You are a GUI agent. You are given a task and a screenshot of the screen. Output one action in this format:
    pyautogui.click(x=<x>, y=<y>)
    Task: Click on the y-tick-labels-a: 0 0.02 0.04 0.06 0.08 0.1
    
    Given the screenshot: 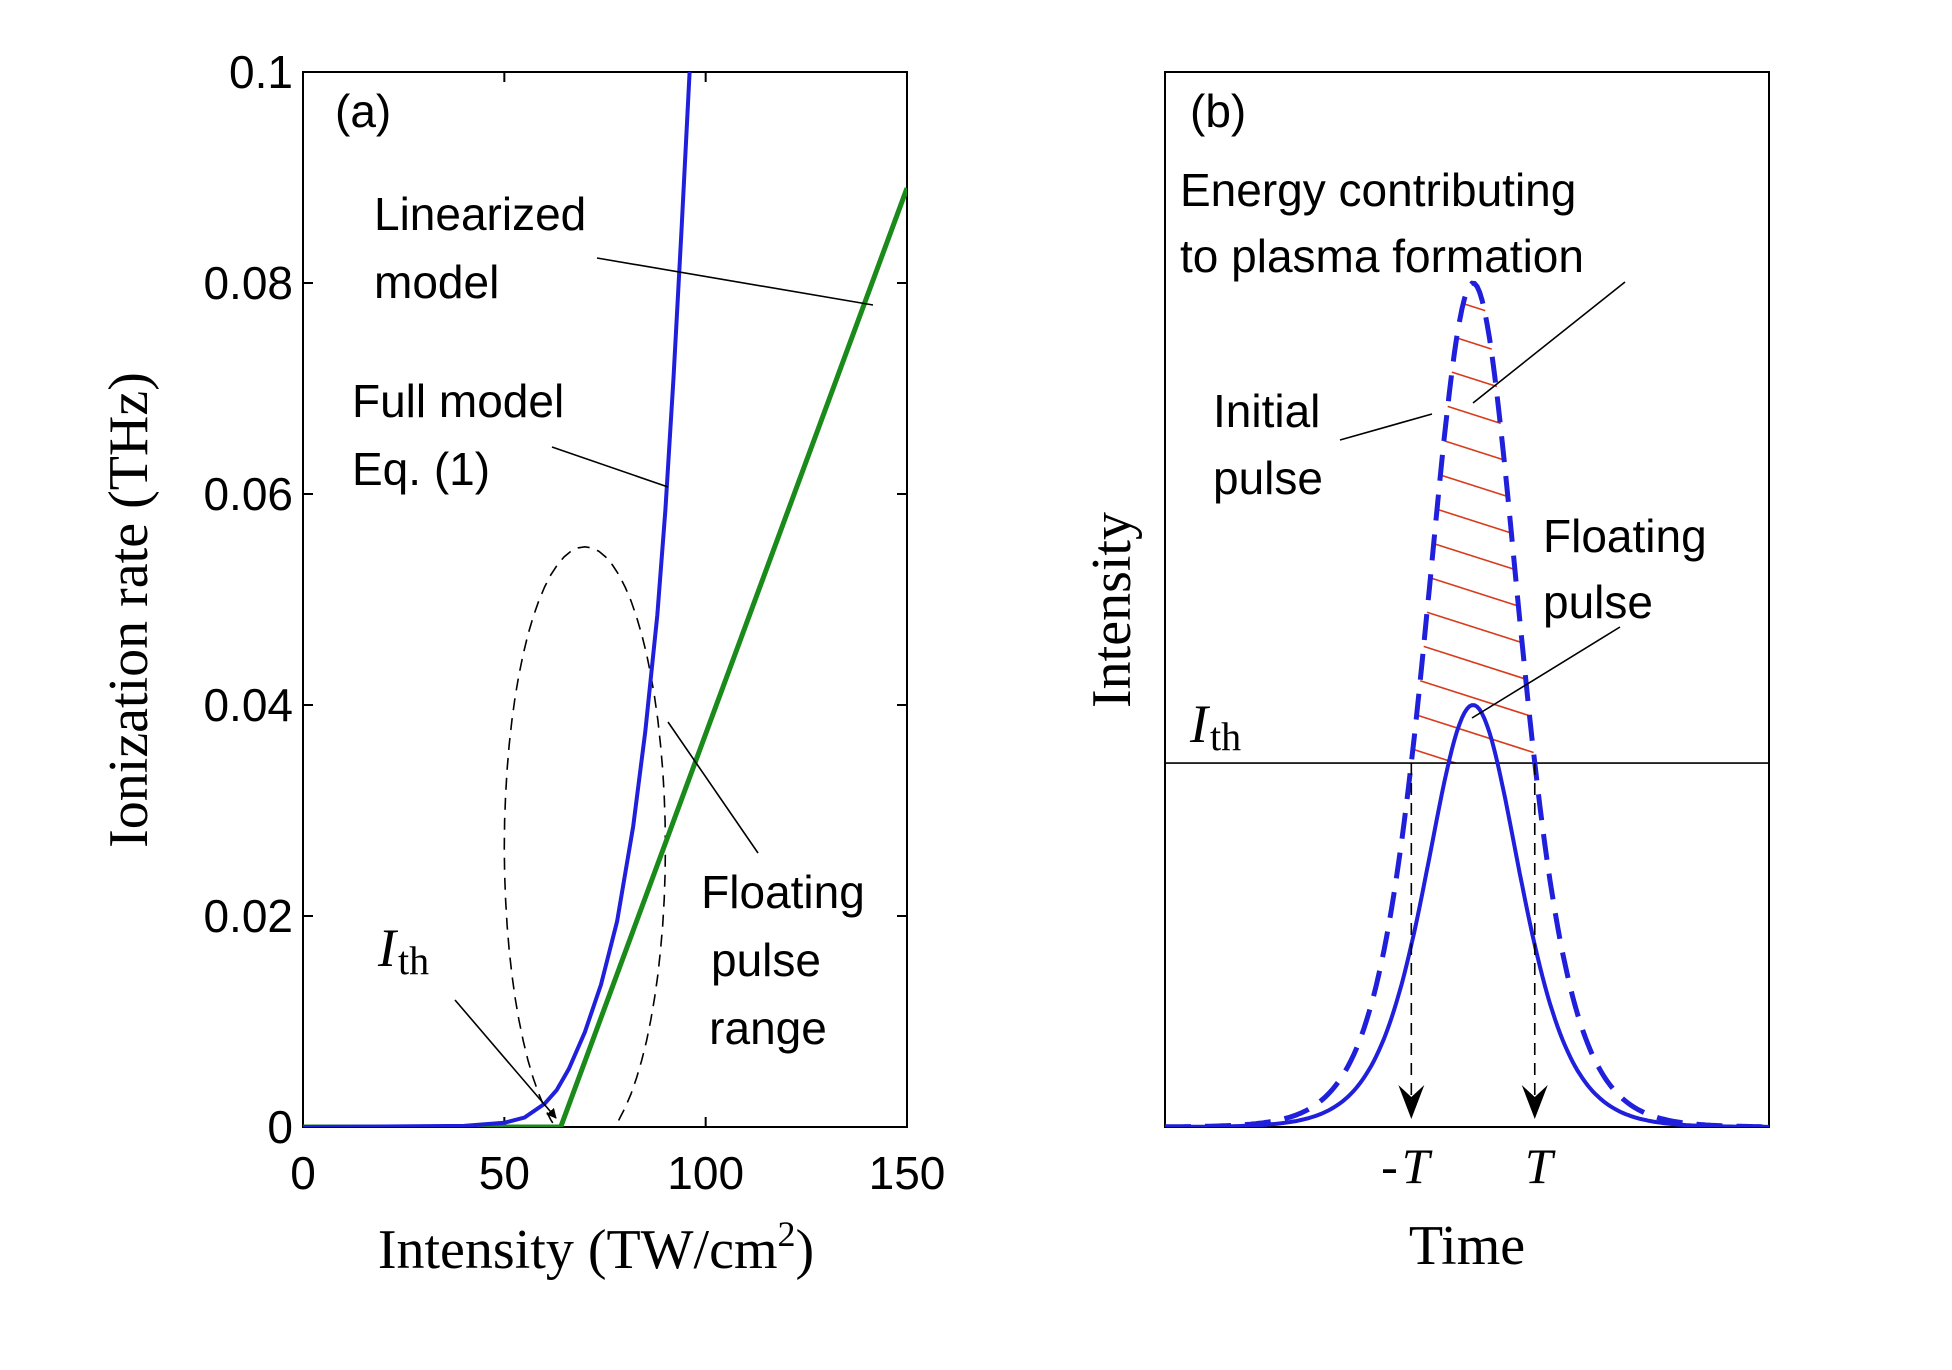 What is the action you would take?
    pyautogui.click(x=248, y=599)
    